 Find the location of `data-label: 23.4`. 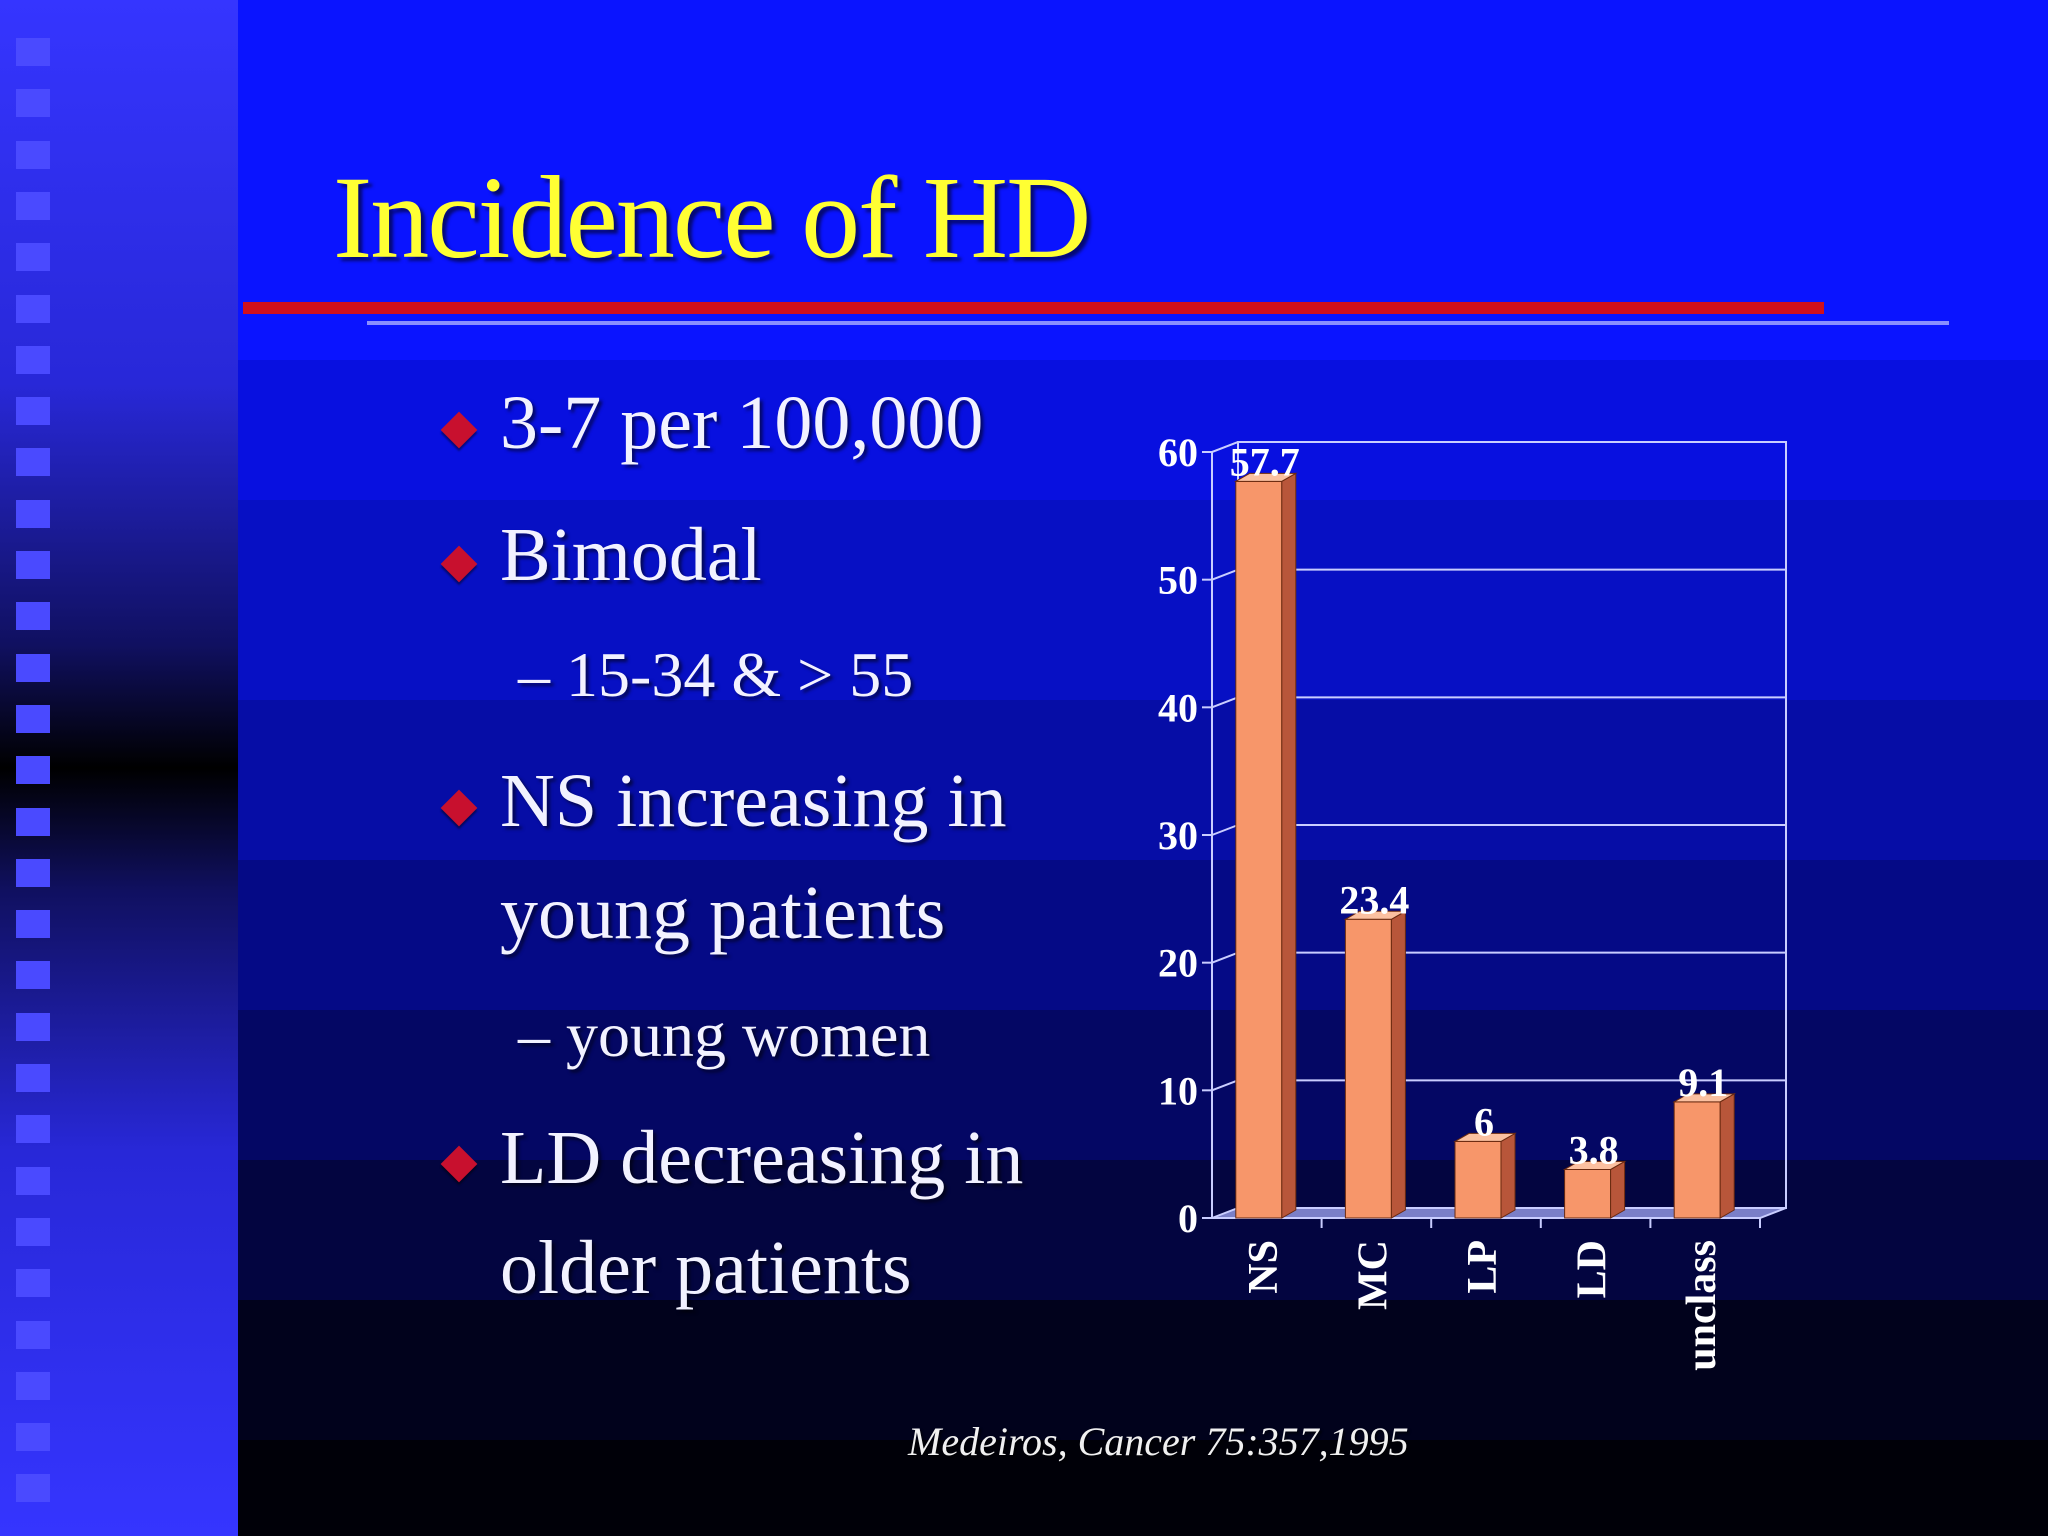

data-label: 23.4 is located at coordinates (1374, 899).